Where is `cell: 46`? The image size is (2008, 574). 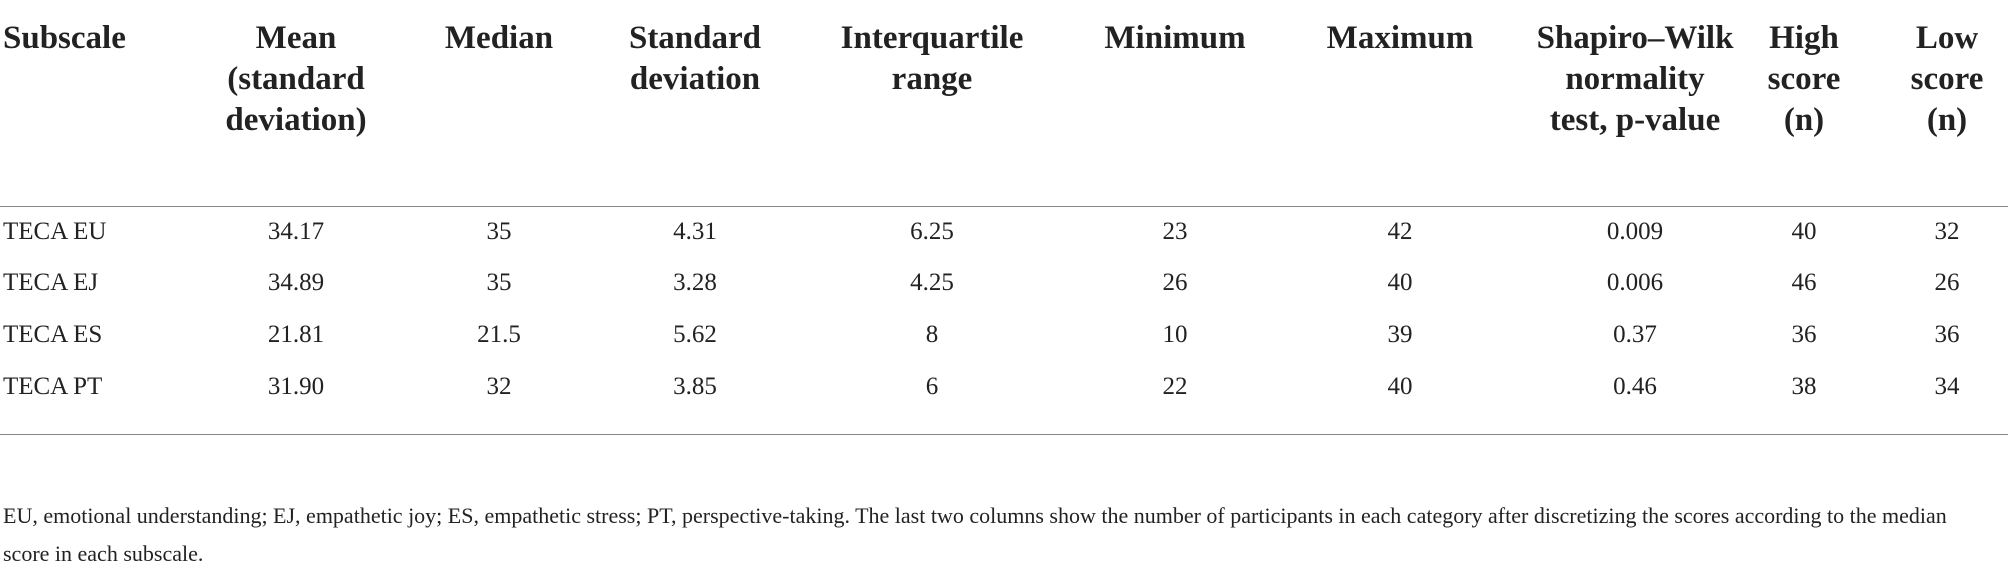 cell: 46 is located at coordinates (1804, 282).